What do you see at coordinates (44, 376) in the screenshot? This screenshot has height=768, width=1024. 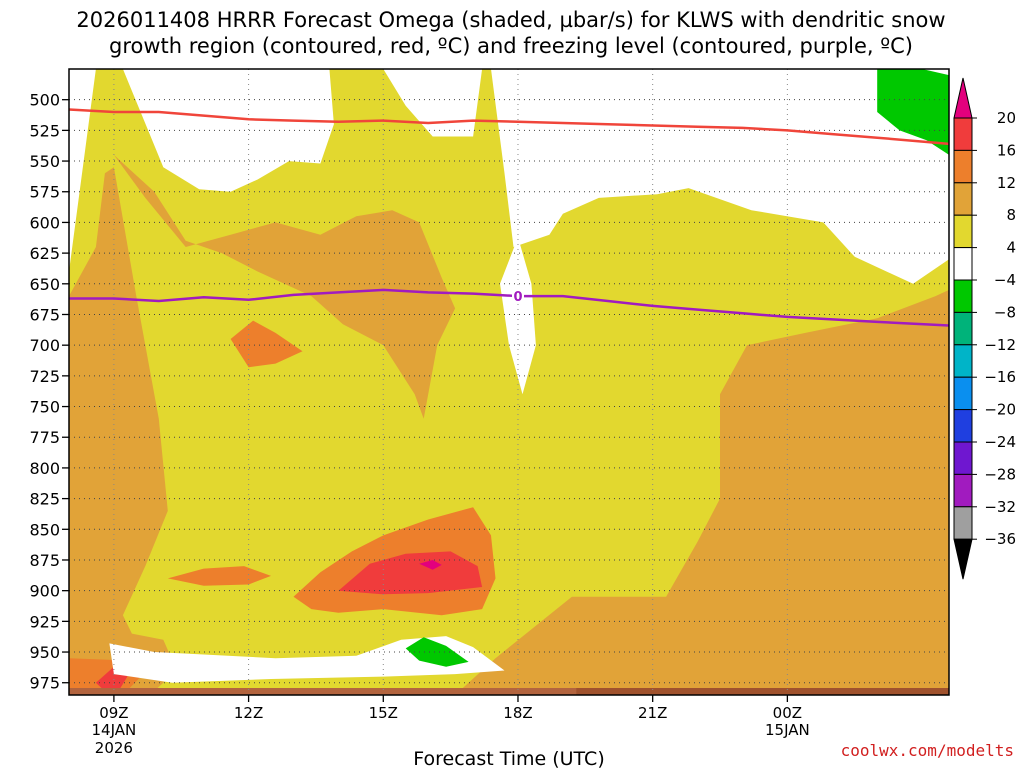 I see `y-tick-label-725: 725` at bounding box center [44, 376].